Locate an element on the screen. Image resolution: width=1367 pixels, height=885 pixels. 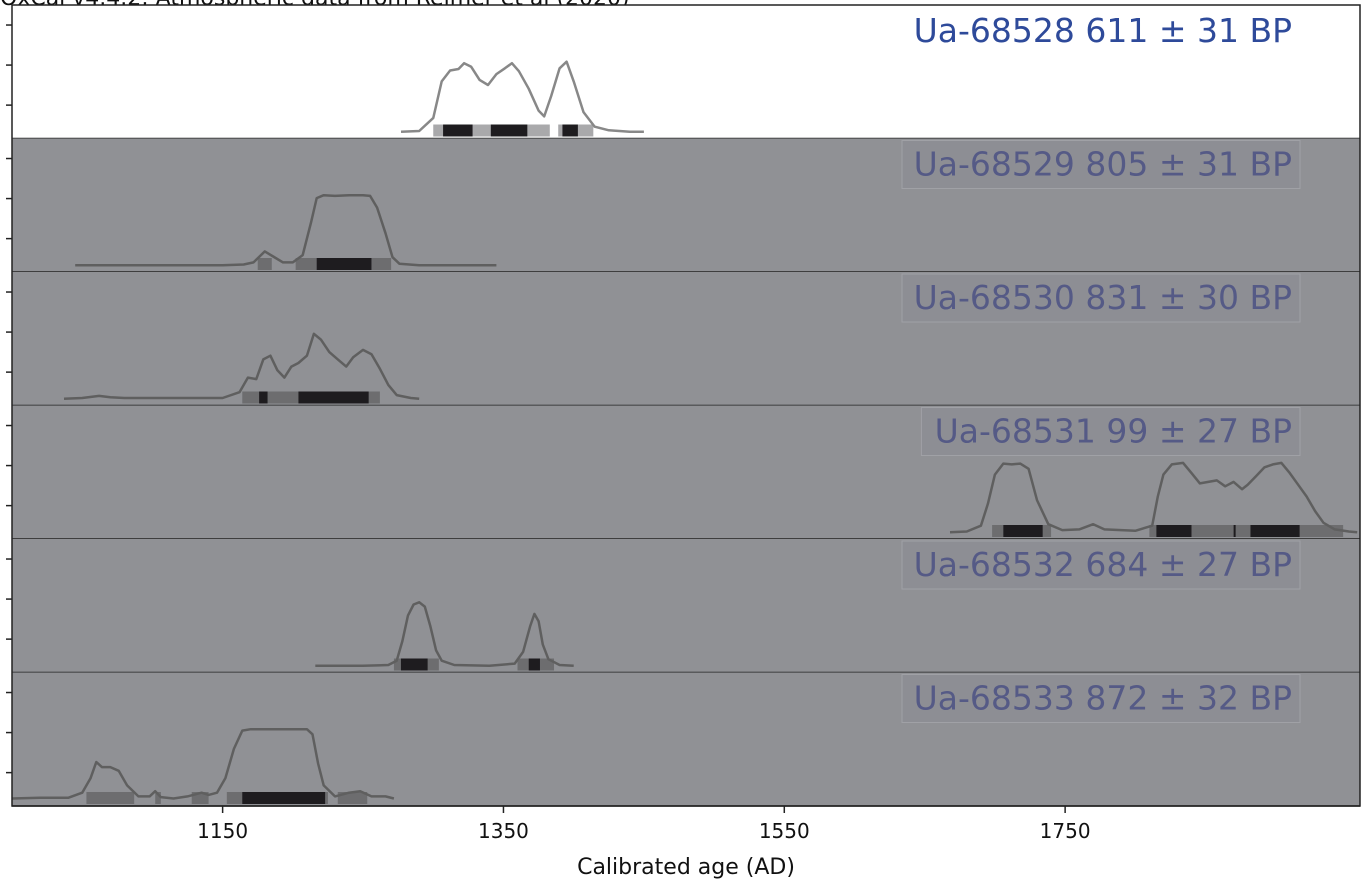
x-tick-label: 1750 is located at coordinates (1065, 831).